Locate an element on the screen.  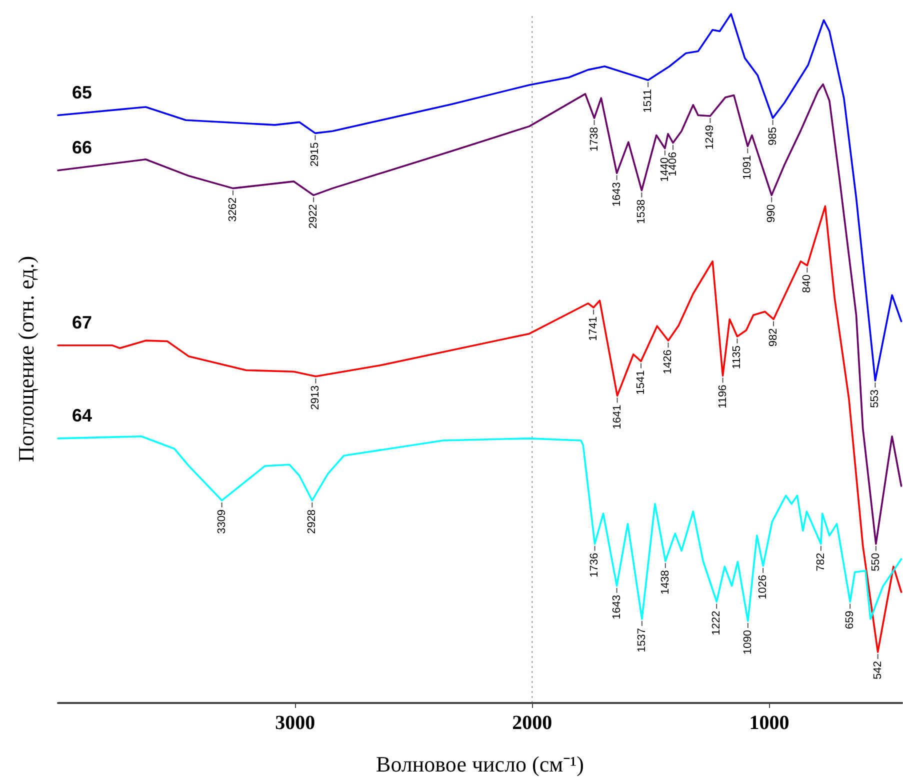
annotation: 1426 is located at coordinates (668, 362).